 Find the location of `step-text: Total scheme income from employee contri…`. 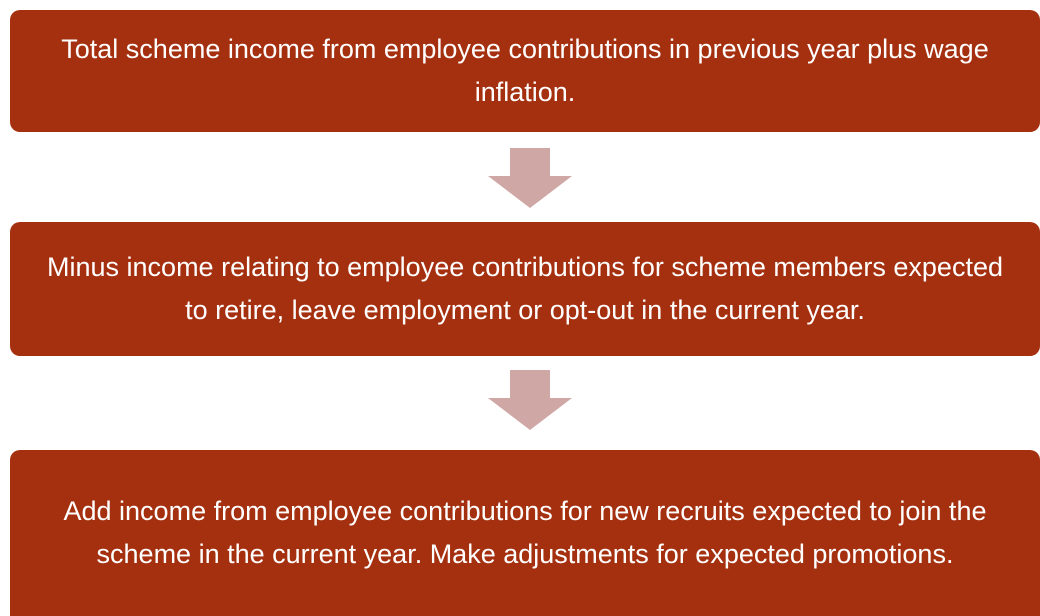

step-text: Total scheme income from employee contri… is located at coordinates (525, 70).